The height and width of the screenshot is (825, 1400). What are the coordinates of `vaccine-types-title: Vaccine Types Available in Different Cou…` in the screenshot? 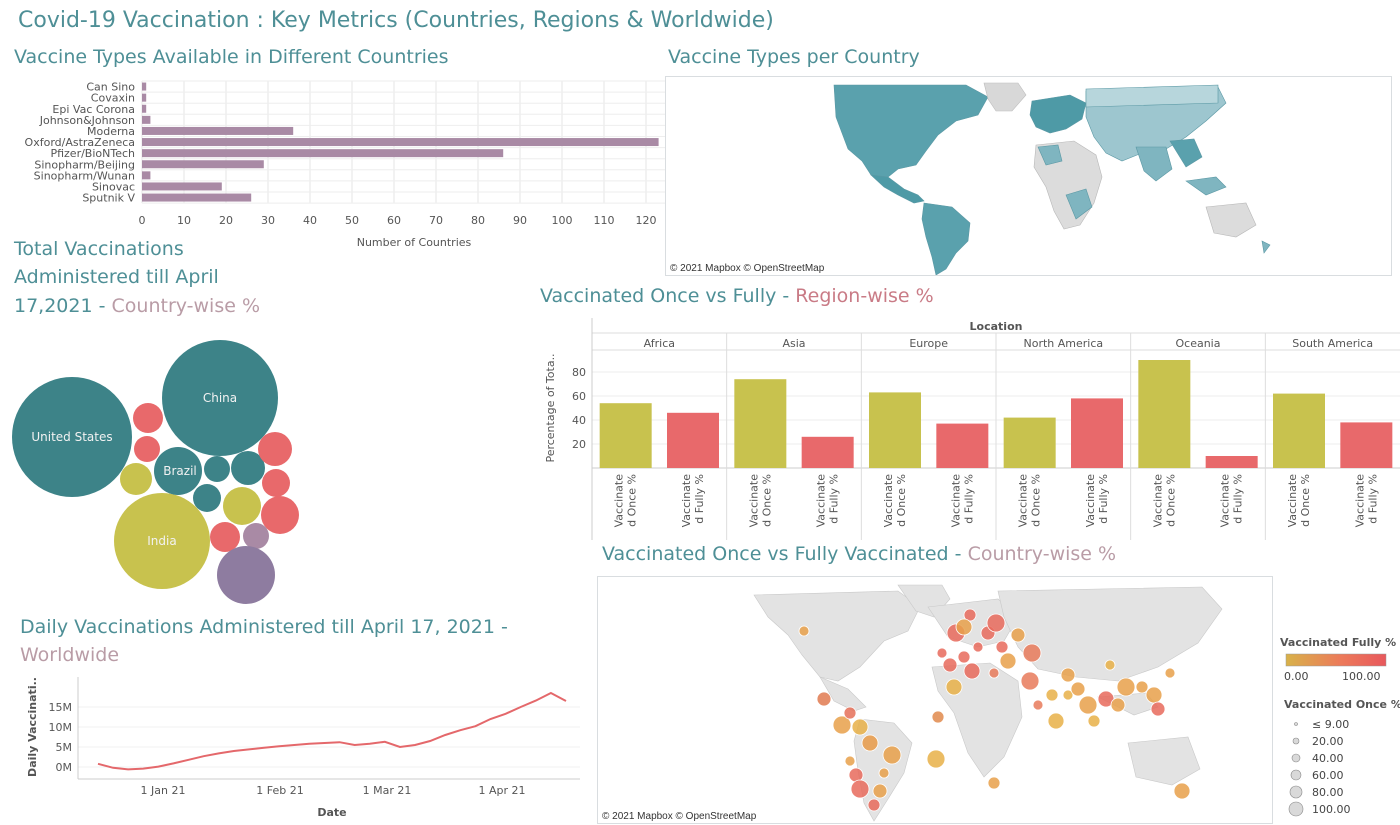 It's located at (231, 57).